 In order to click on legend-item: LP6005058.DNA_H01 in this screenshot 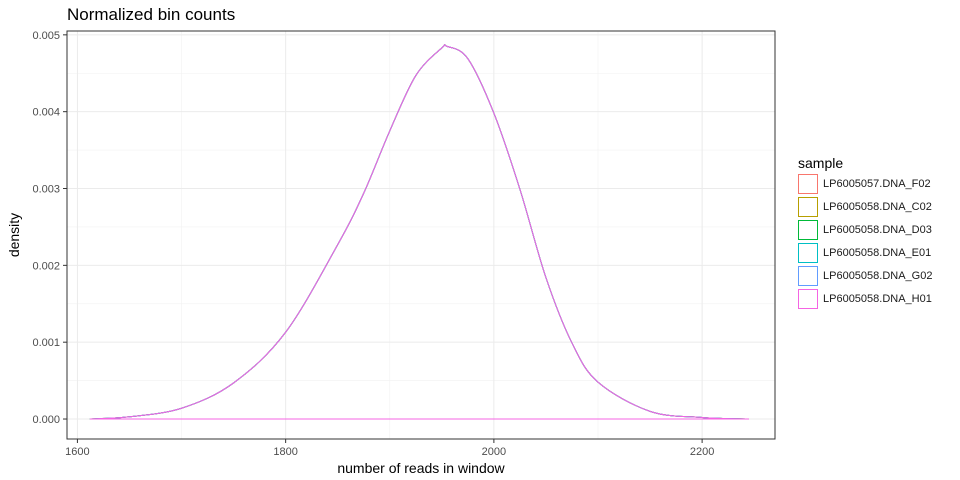, I will do `click(878, 300)`.